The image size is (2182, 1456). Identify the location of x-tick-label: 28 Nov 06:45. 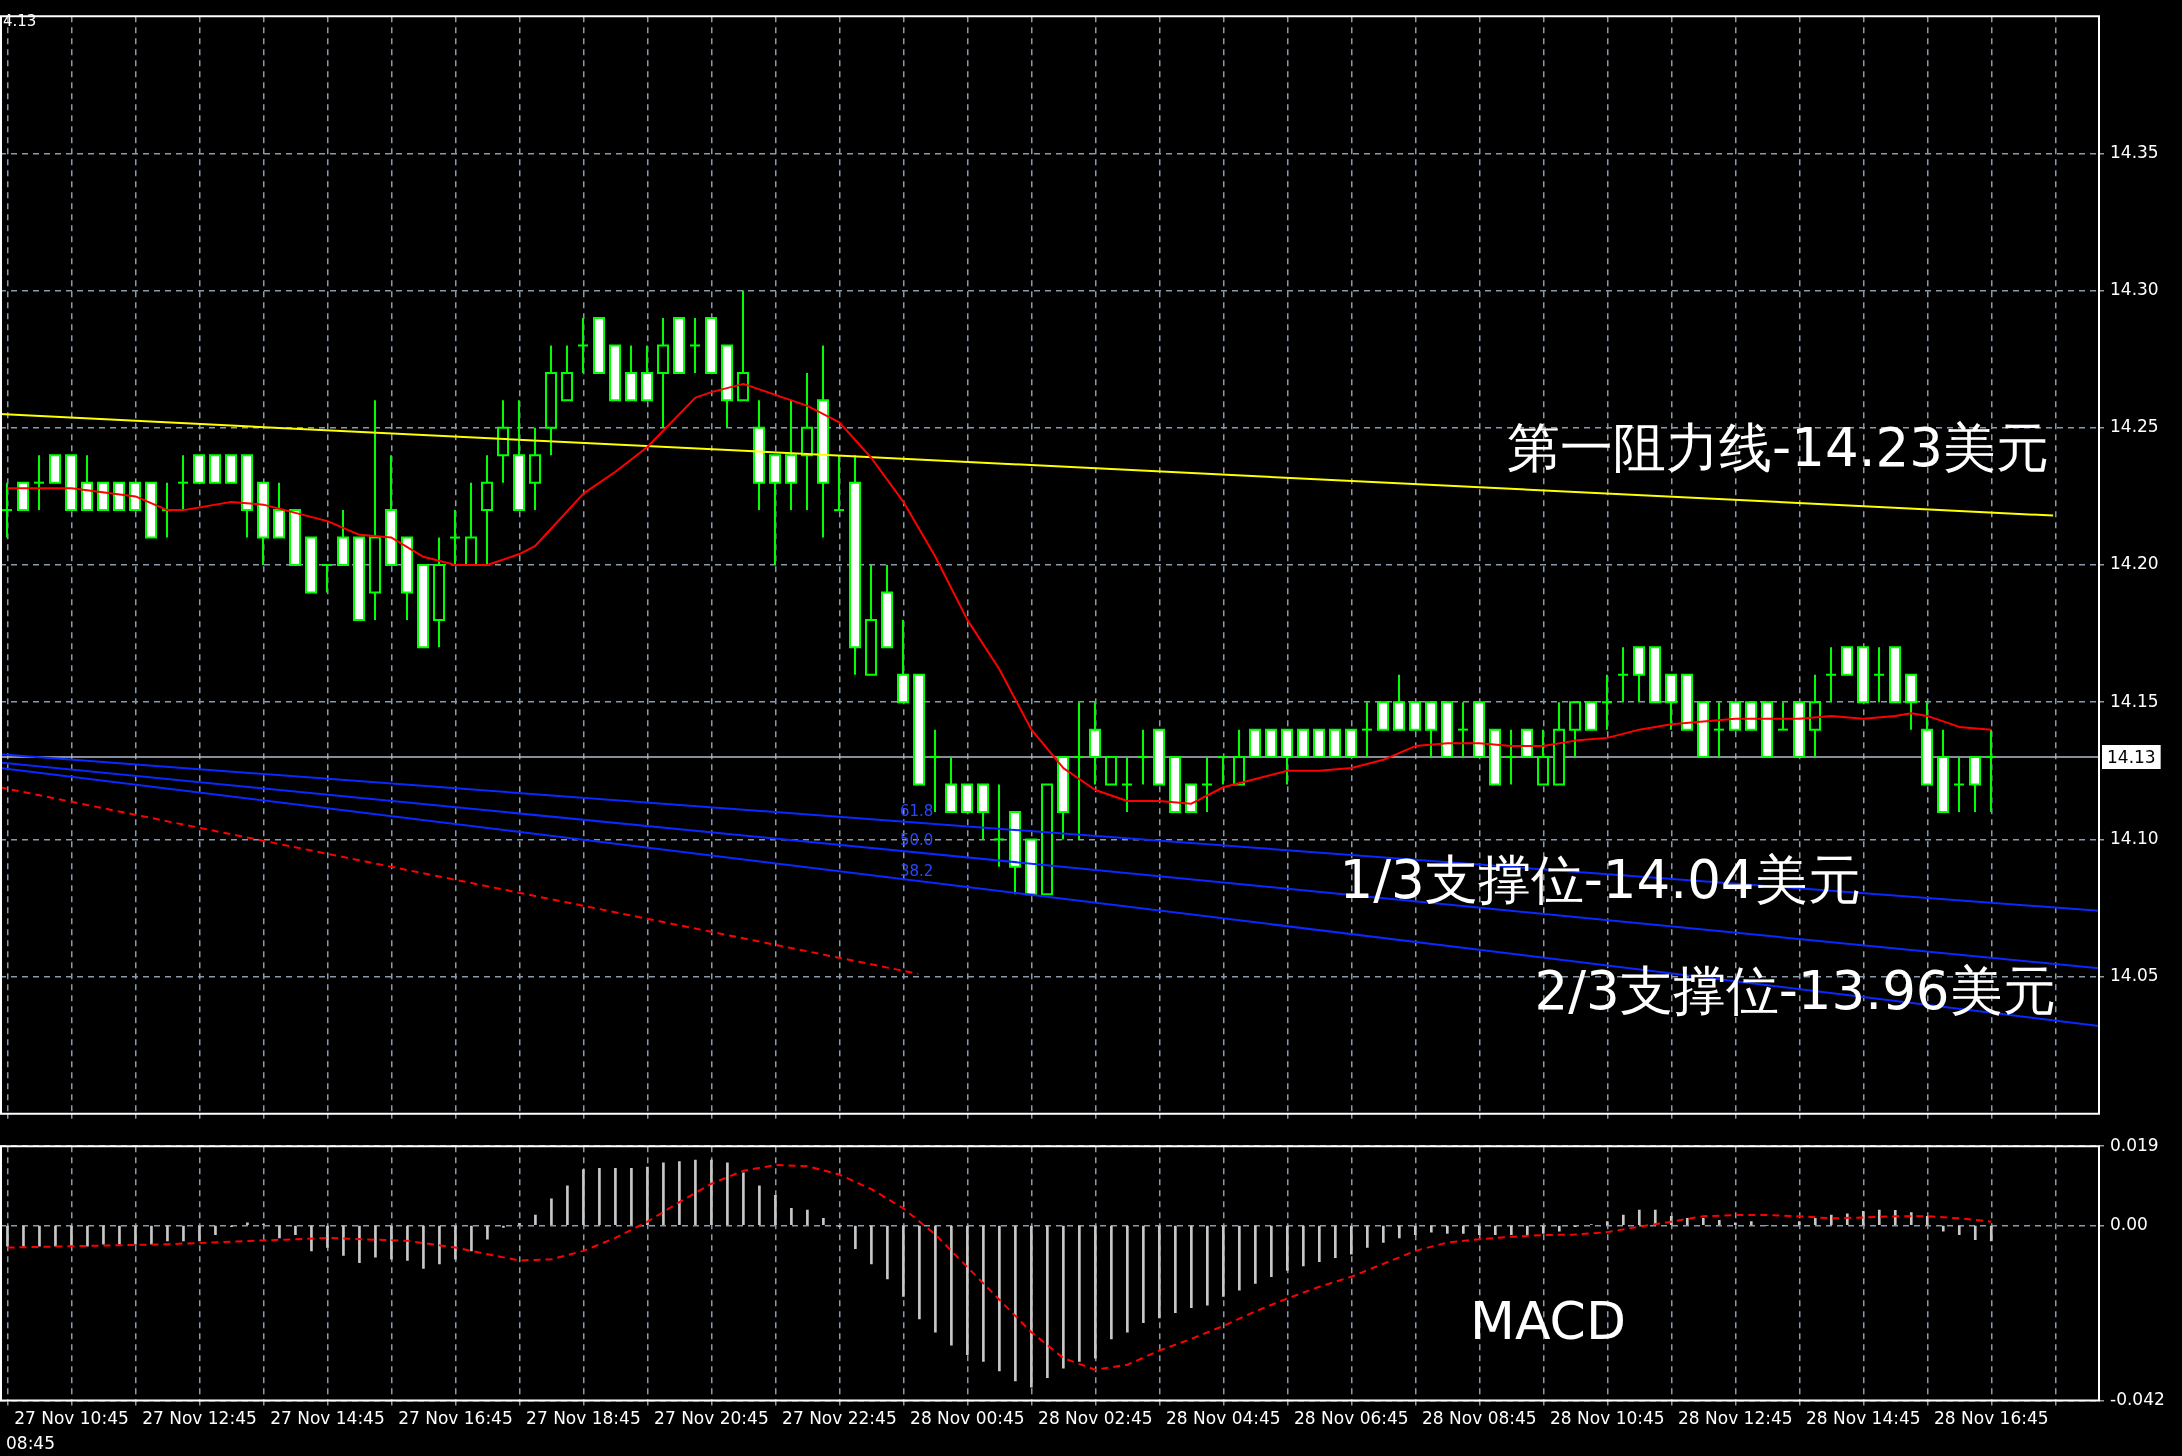
(1351, 1418).